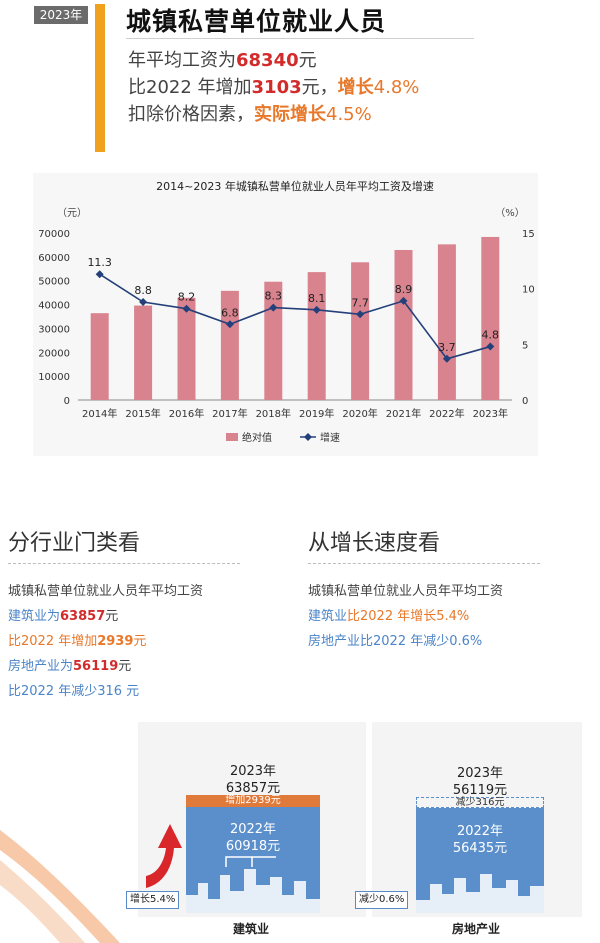 Image resolution: width=600 pixels, height=943 pixels. What do you see at coordinates (257, 437) in the screenshot?
I see `legend-label-bars: 绝对值` at bounding box center [257, 437].